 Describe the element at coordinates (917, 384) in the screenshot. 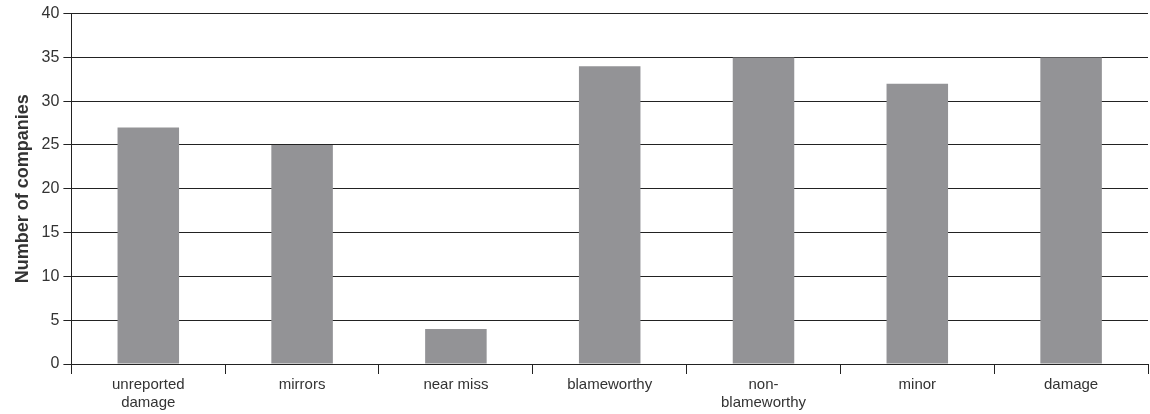

I see `x-tick-label: minor` at that location.